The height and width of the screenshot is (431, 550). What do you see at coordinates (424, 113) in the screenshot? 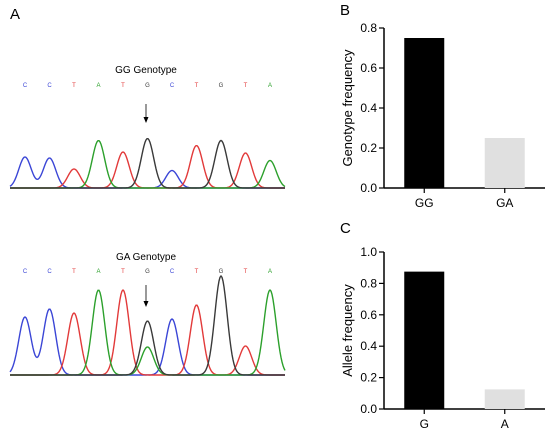
I see `bar-gg` at bounding box center [424, 113].